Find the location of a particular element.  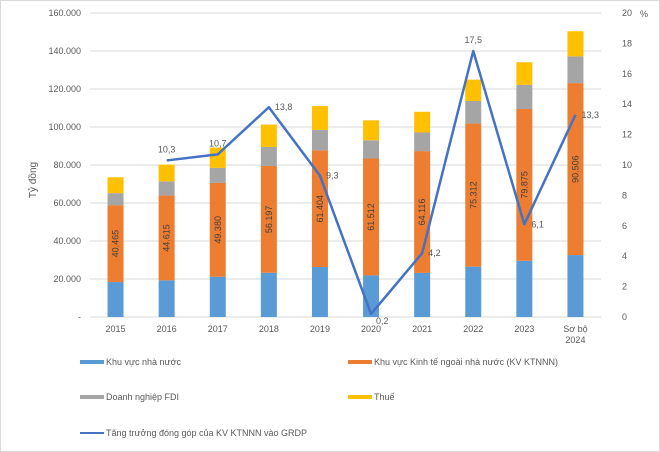

y-axis-title: Tỷ đồng is located at coordinates (33, 180).